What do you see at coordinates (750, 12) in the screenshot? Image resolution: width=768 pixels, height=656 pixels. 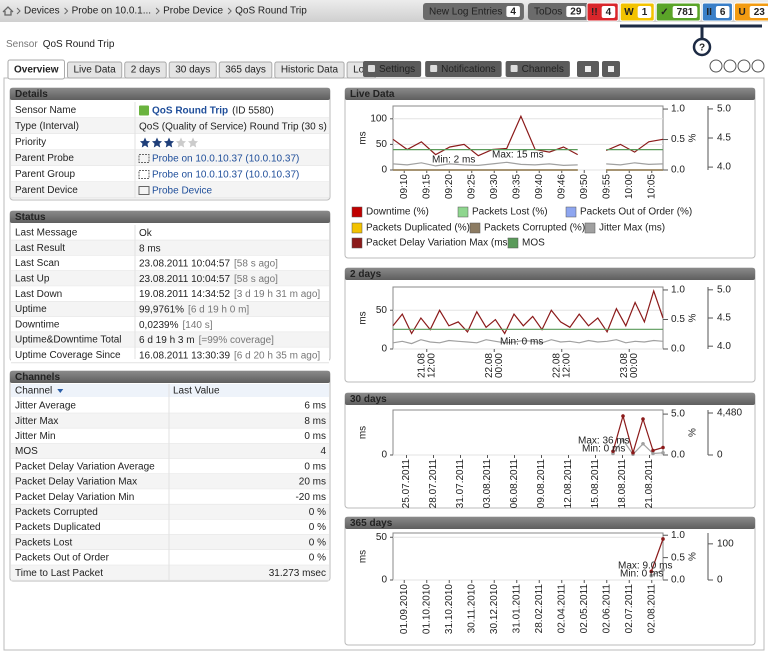 I see `status-count: U 23` at bounding box center [750, 12].